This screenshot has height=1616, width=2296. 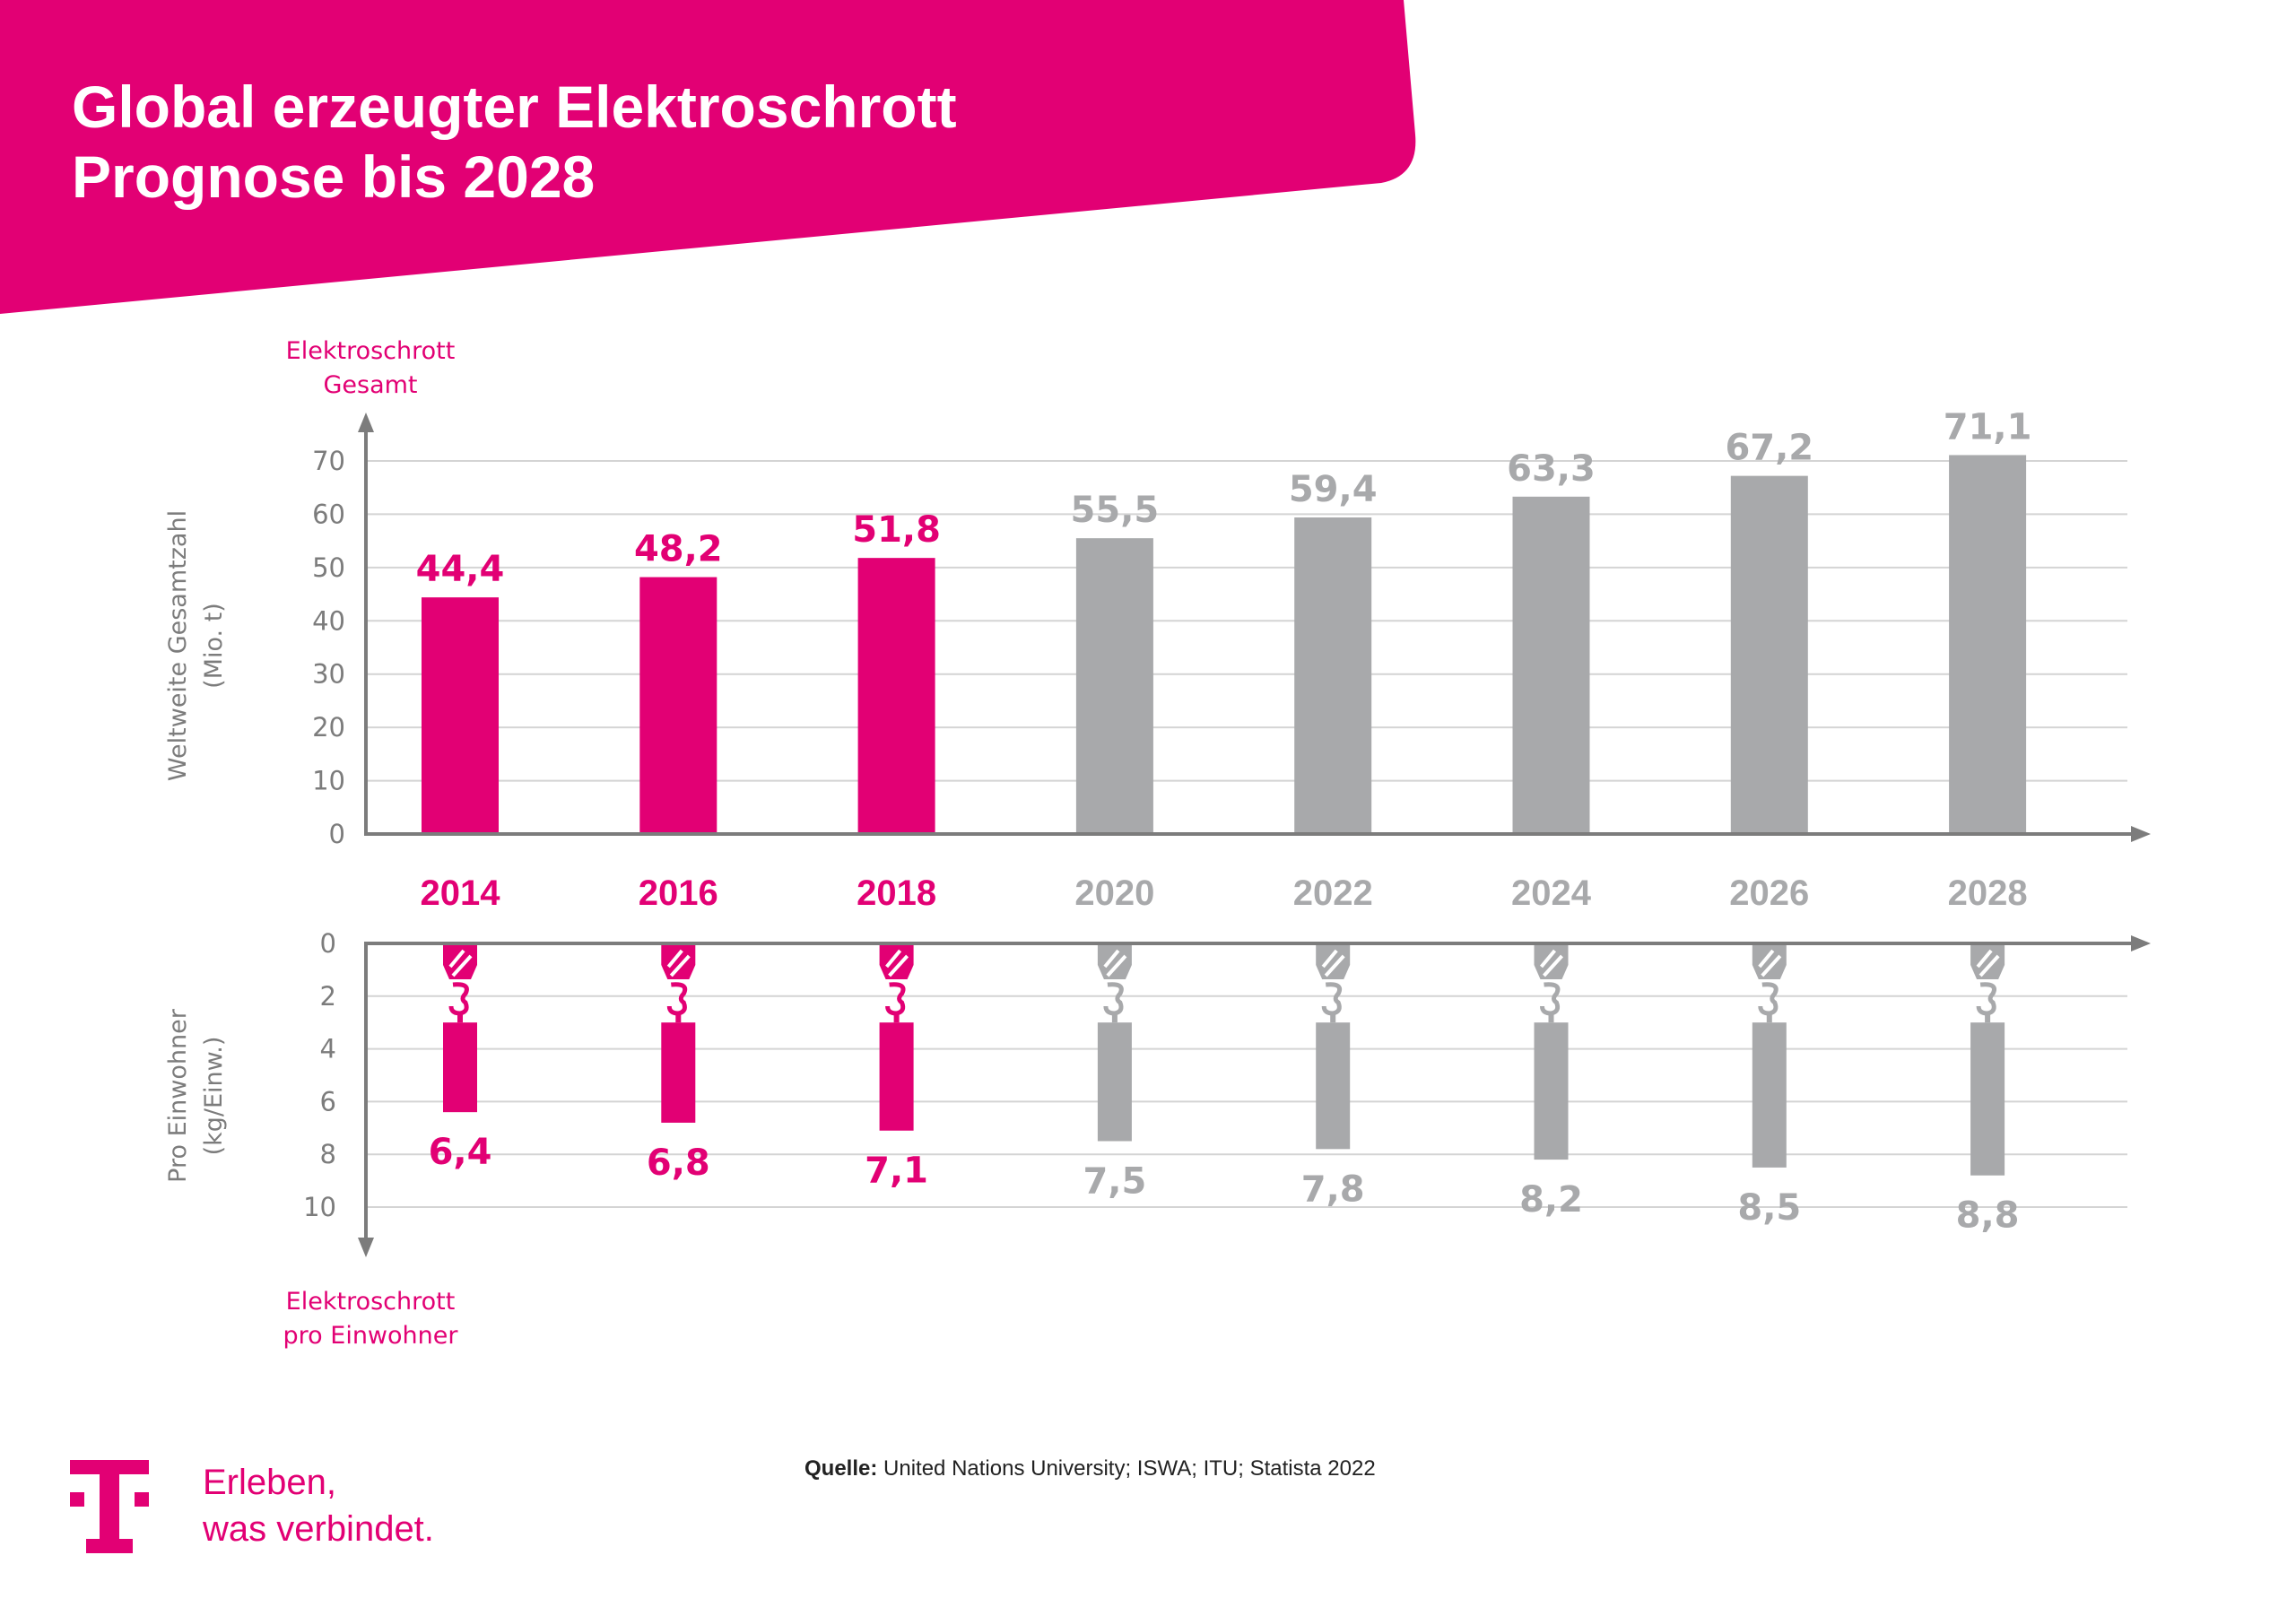 What do you see at coordinates (1333, 893) in the screenshot?
I see `year-label: 2022` at bounding box center [1333, 893].